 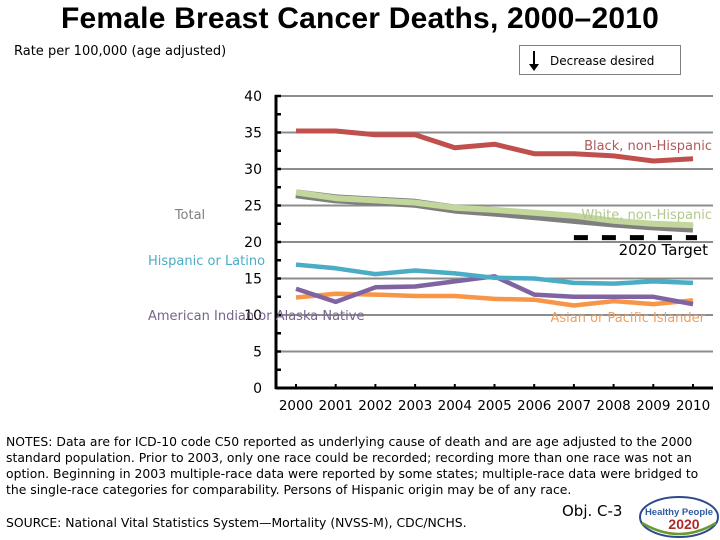 What do you see at coordinates (253, 170) in the screenshot?
I see `y-tick-label: 30` at bounding box center [253, 170].